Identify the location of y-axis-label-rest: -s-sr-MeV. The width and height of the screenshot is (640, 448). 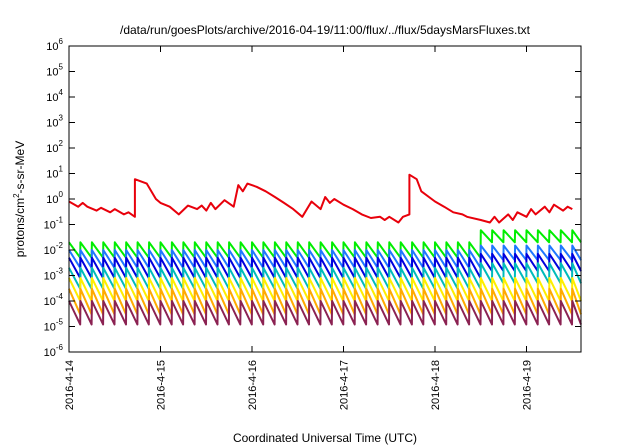
(20, 167).